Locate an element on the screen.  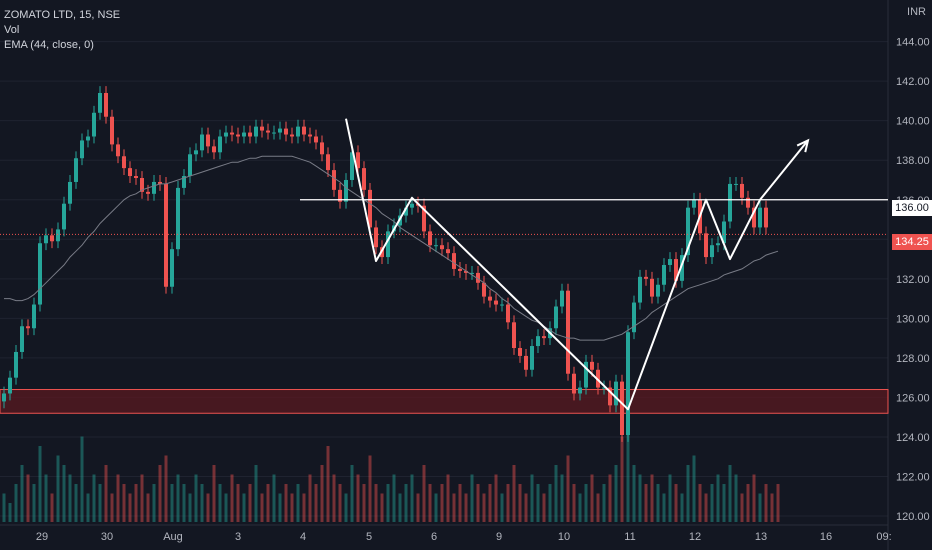
volume-indicator-label: Vol is located at coordinates (12, 30).